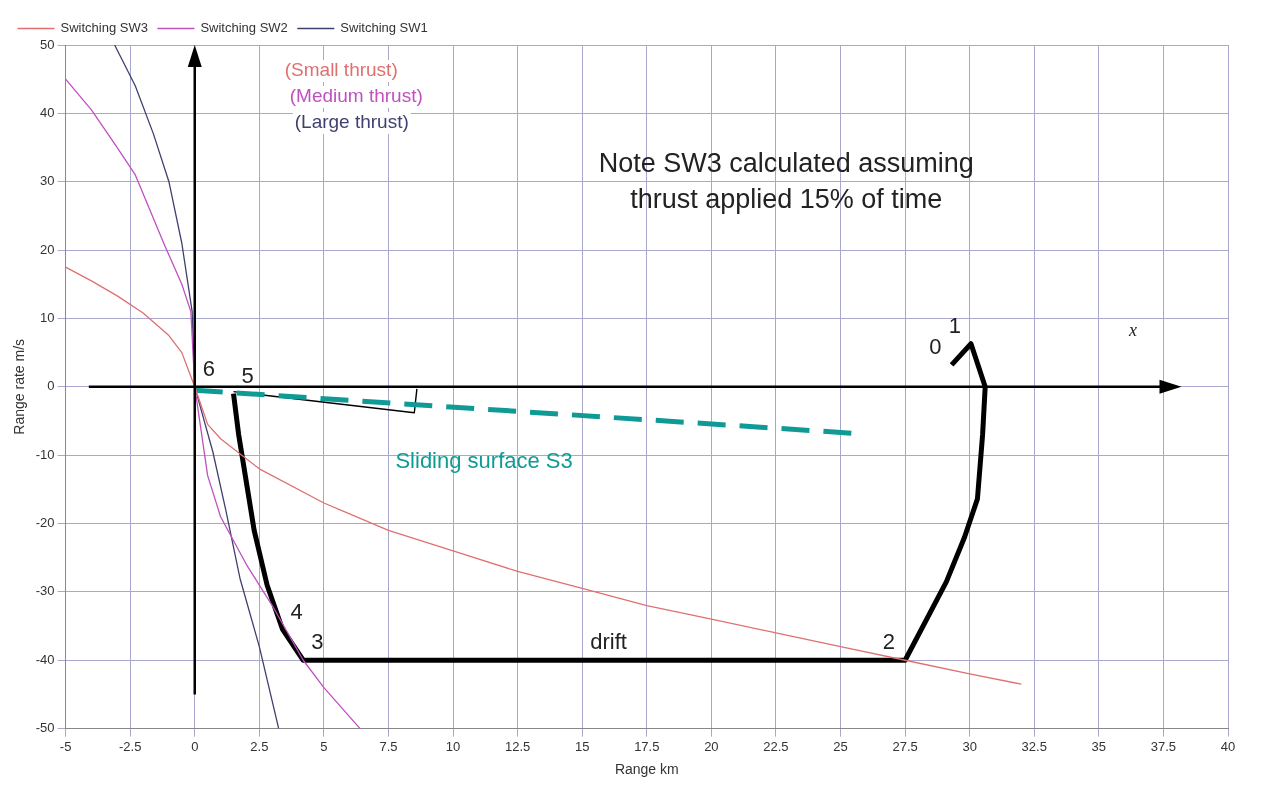  I want to click on annotation: (Large thrust), so click(351, 122).